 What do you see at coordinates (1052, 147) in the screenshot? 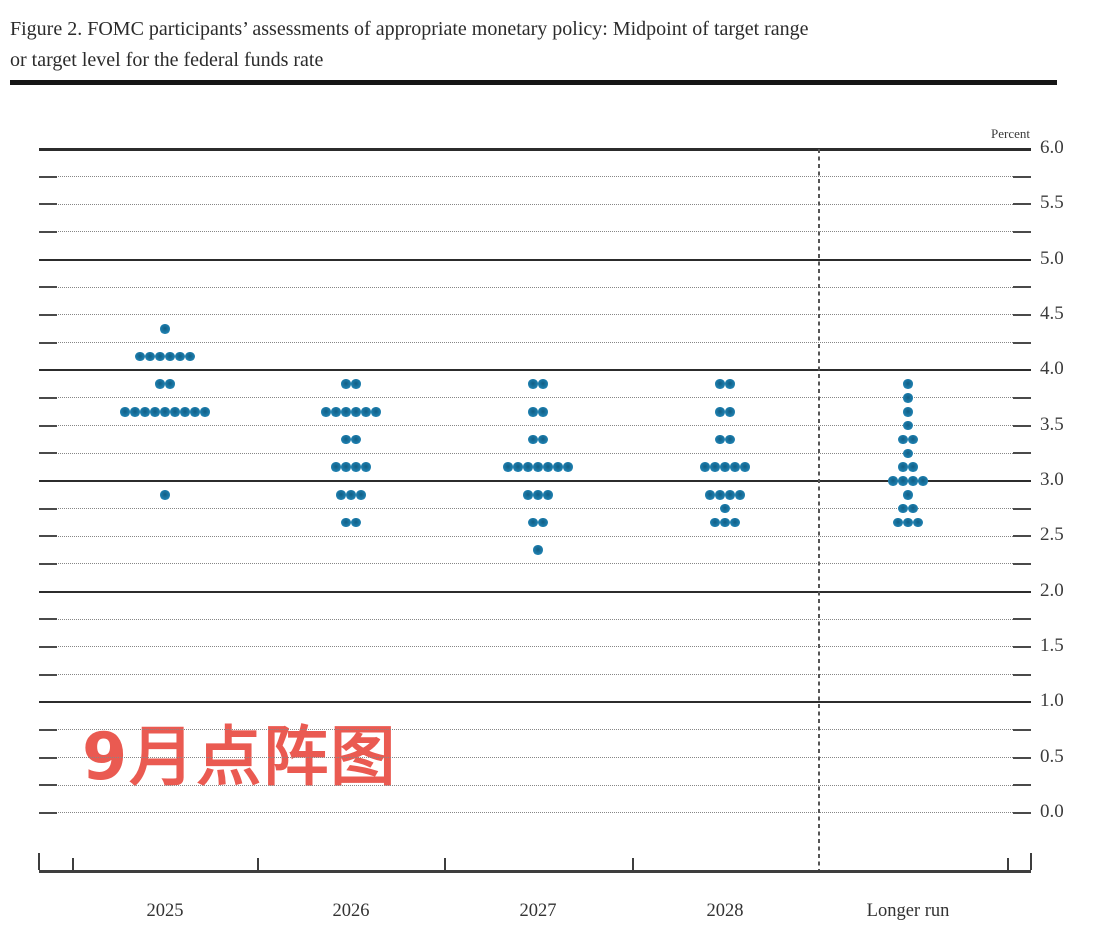
I see `y-tick-label: 6.0` at bounding box center [1052, 147].